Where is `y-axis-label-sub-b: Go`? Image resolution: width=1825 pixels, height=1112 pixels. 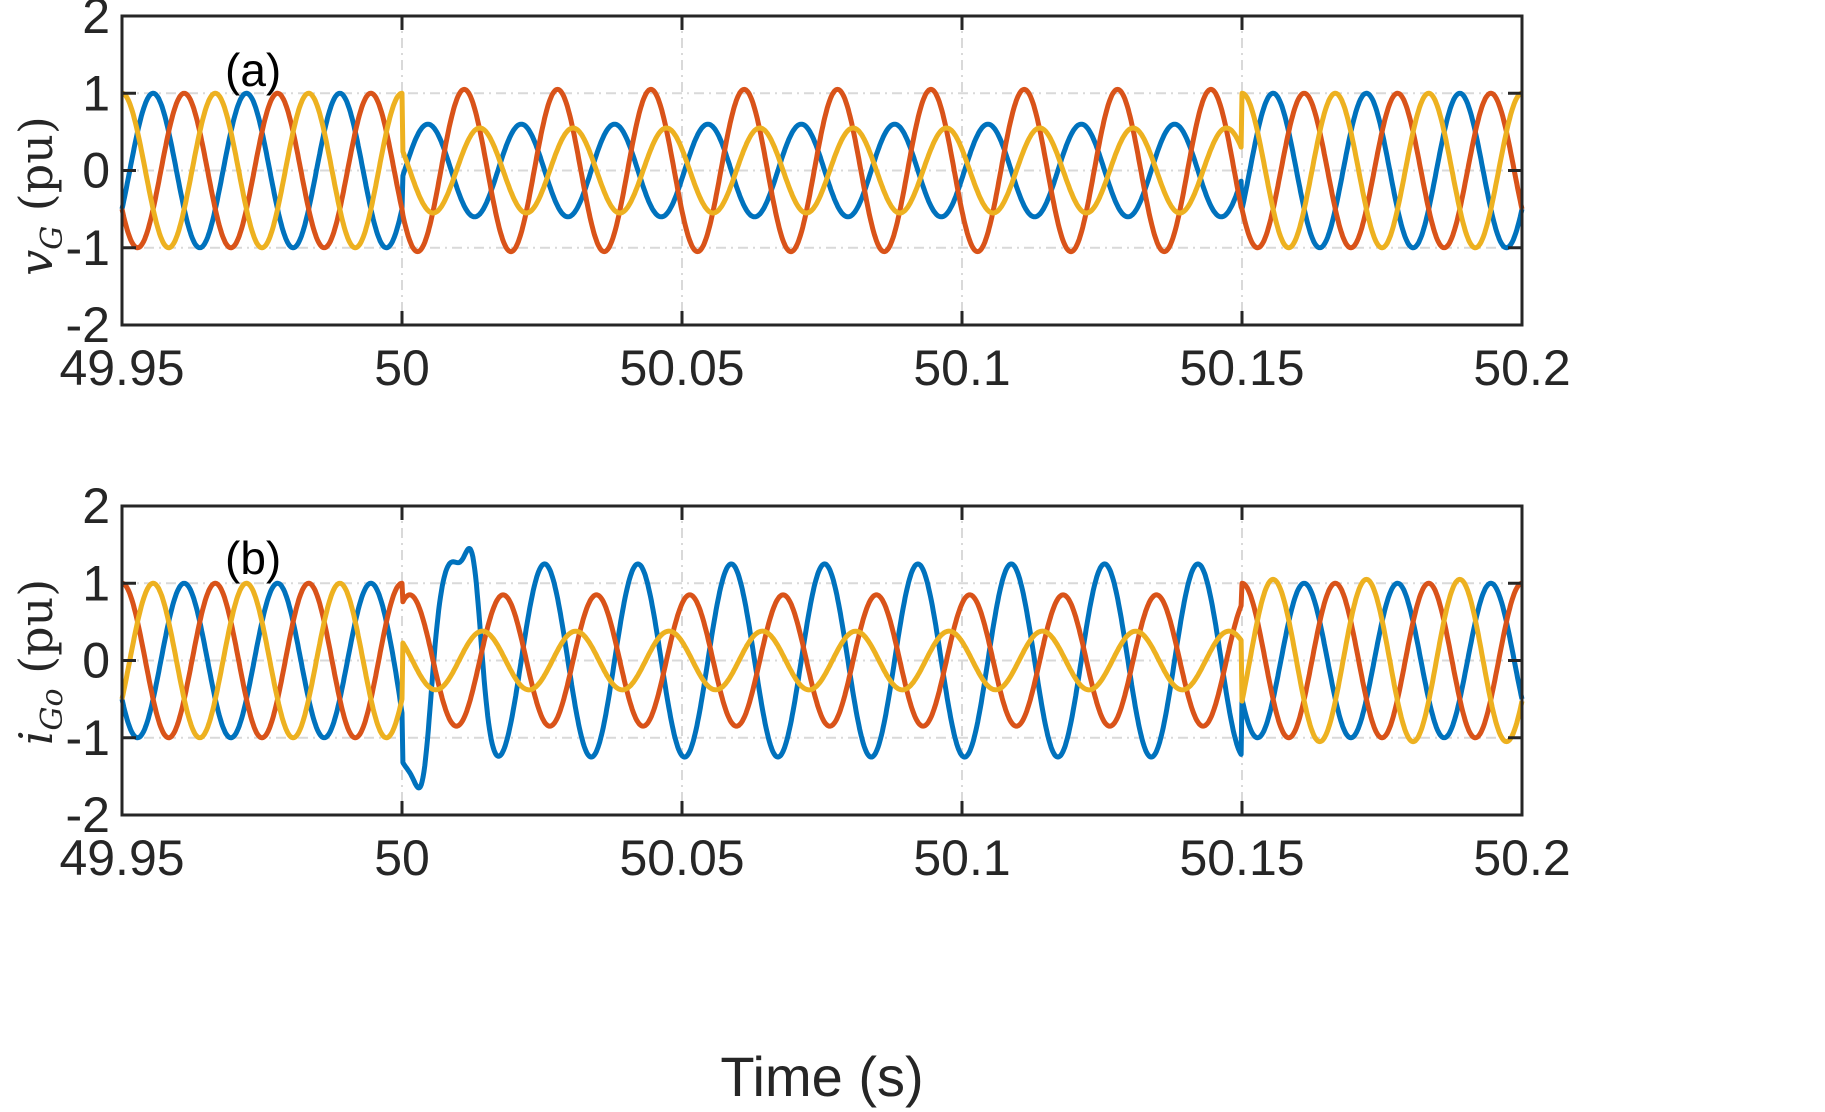 y-axis-label-sub-b: Go is located at coordinates (52, 709).